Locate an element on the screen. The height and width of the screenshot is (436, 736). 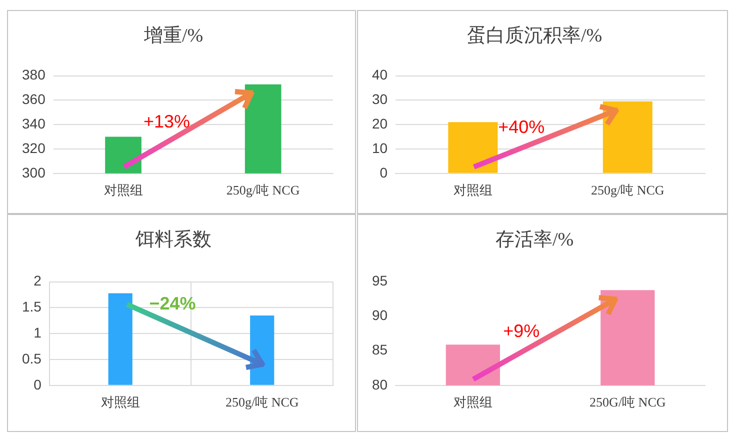
chart-title: 饵料系数 is located at coordinates (173, 239).